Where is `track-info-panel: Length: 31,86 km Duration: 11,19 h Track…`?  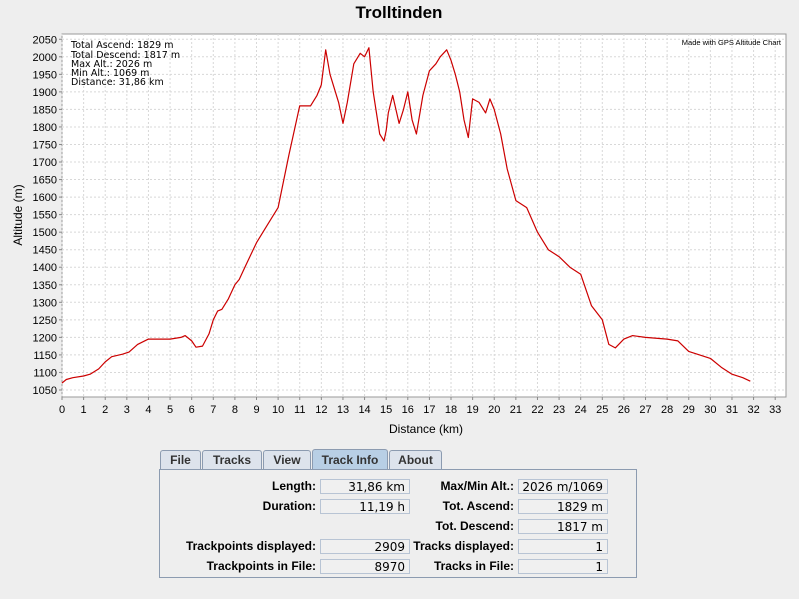 track-info-panel: Length: 31,86 km Duration: 11,19 h Track… is located at coordinates (398, 523).